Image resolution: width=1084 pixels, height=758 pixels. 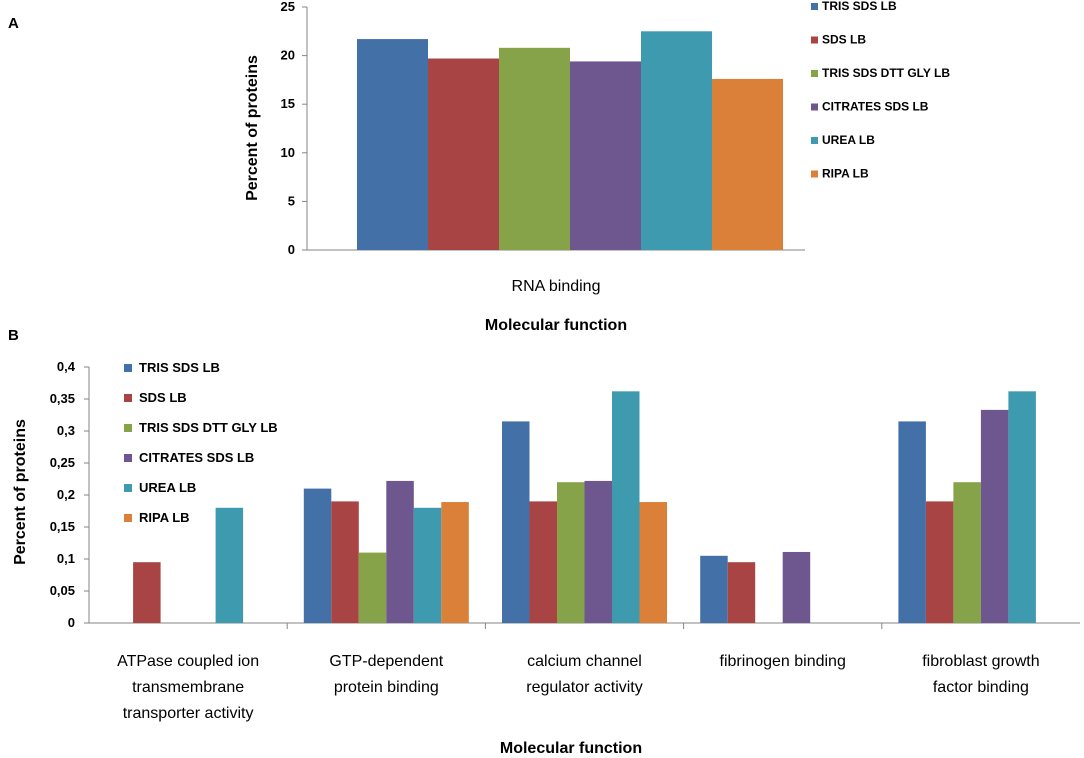 I want to click on x-category-label-a: RNA binding, so click(x=556, y=286).